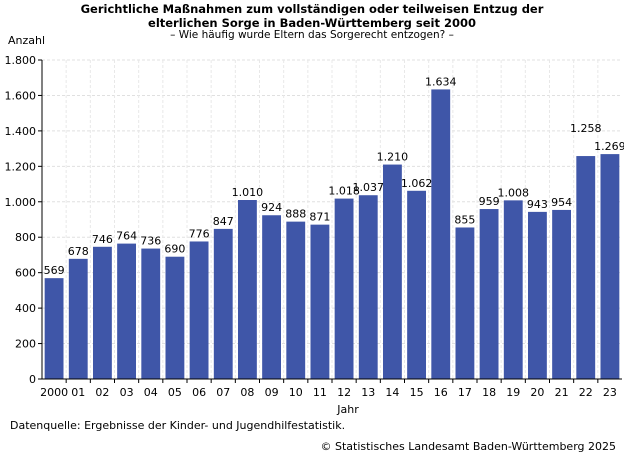  What do you see at coordinates (271, 207) in the screenshot?
I see `value-label: 924` at bounding box center [271, 207].